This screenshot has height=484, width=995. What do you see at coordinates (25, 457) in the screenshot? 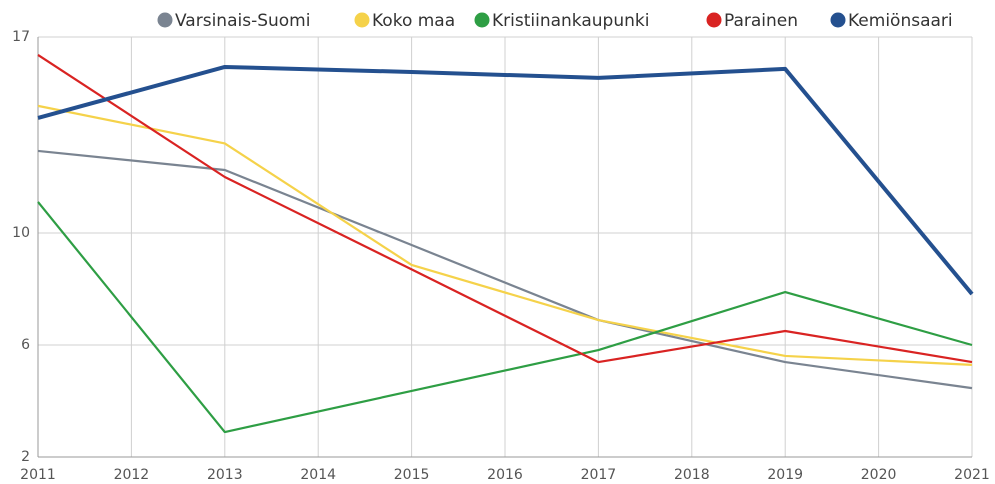
I see `y-tick-label: 2` at bounding box center [25, 457].